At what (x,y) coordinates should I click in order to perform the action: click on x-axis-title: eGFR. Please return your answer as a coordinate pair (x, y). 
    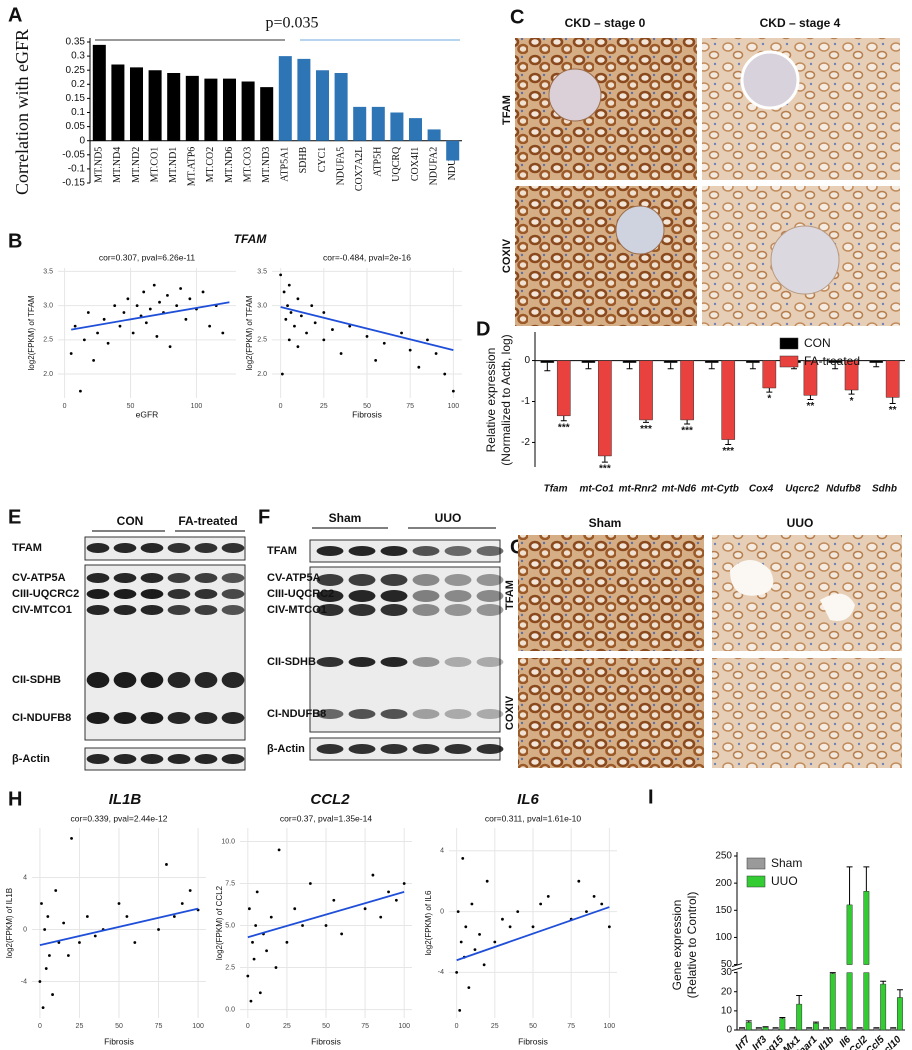
    Looking at the image, I should click on (147, 414).